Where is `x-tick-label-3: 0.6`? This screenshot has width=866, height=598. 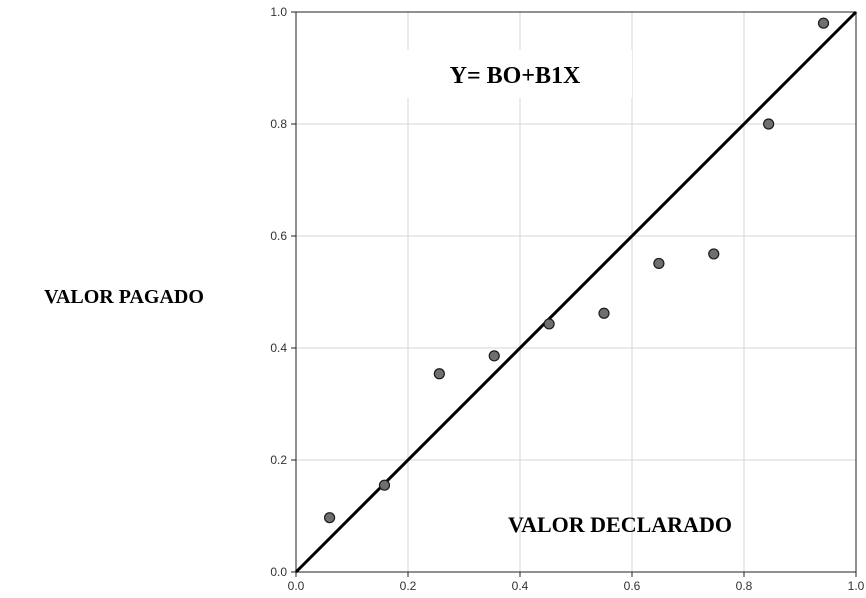
x-tick-label-3: 0.6 is located at coordinates (632, 586).